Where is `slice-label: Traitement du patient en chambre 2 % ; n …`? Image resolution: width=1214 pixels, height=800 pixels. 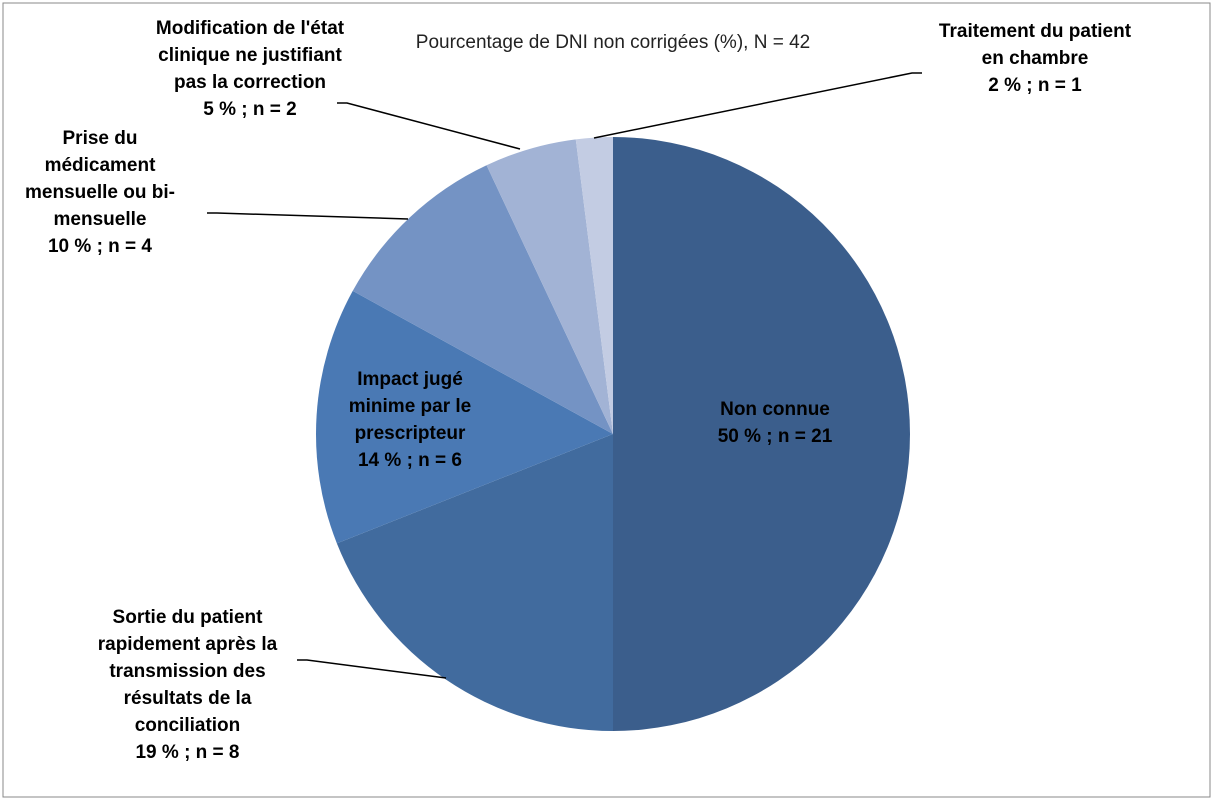 slice-label: Traitement du patient en chambre 2 % ; n … is located at coordinates (1035, 58).